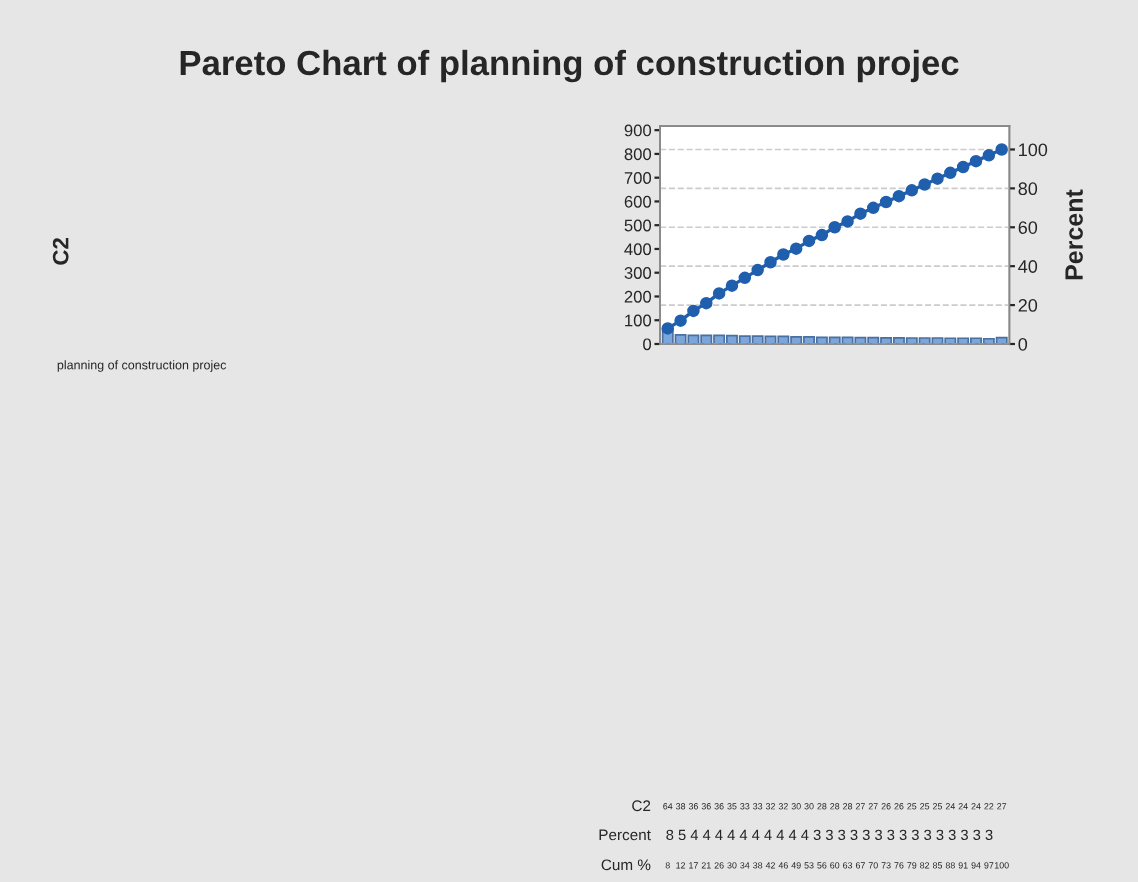  I want to click on y-tick-label: 300, so click(638, 273).